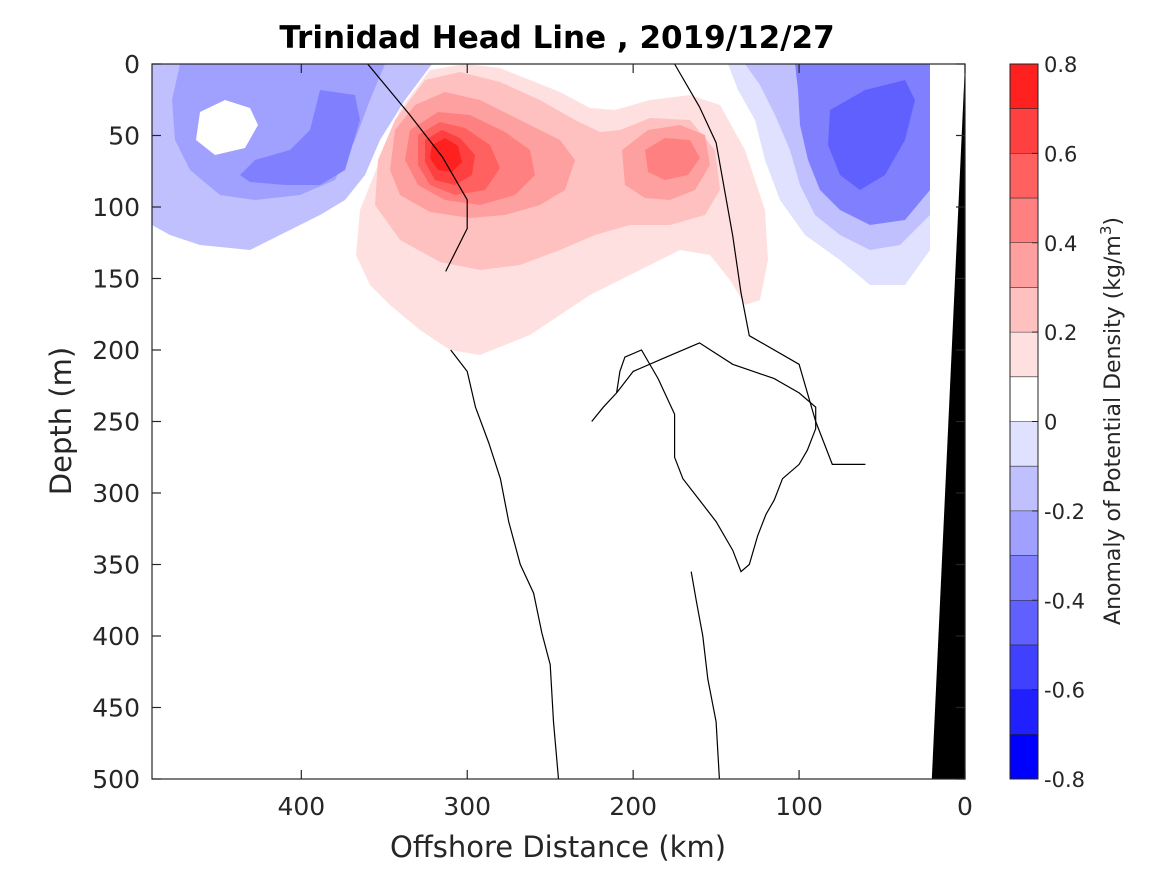 The height and width of the screenshot is (875, 1167). What do you see at coordinates (301, 806) in the screenshot?
I see `x-tick-label: 400` at bounding box center [301, 806].